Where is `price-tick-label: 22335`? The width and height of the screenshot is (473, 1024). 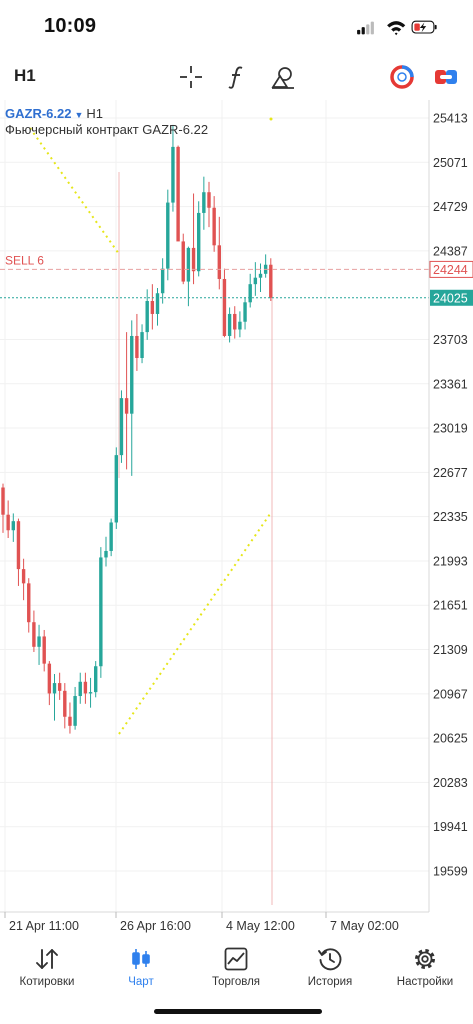
price-tick-label: 22335 is located at coordinates (450, 517).